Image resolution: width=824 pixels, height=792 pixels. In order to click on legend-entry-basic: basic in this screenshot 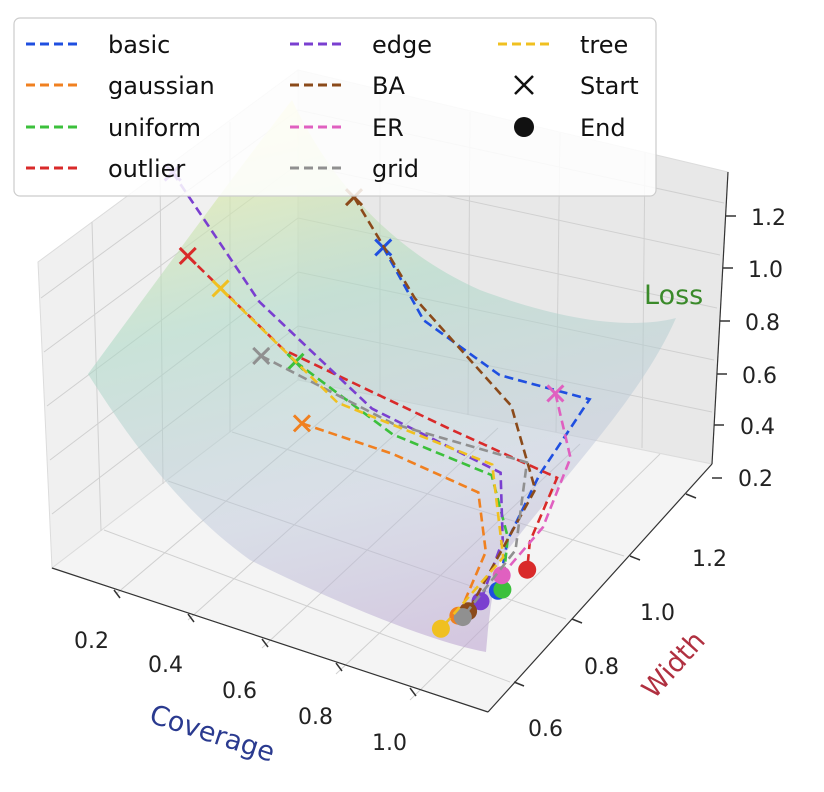, I will do `click(98, 45)`.